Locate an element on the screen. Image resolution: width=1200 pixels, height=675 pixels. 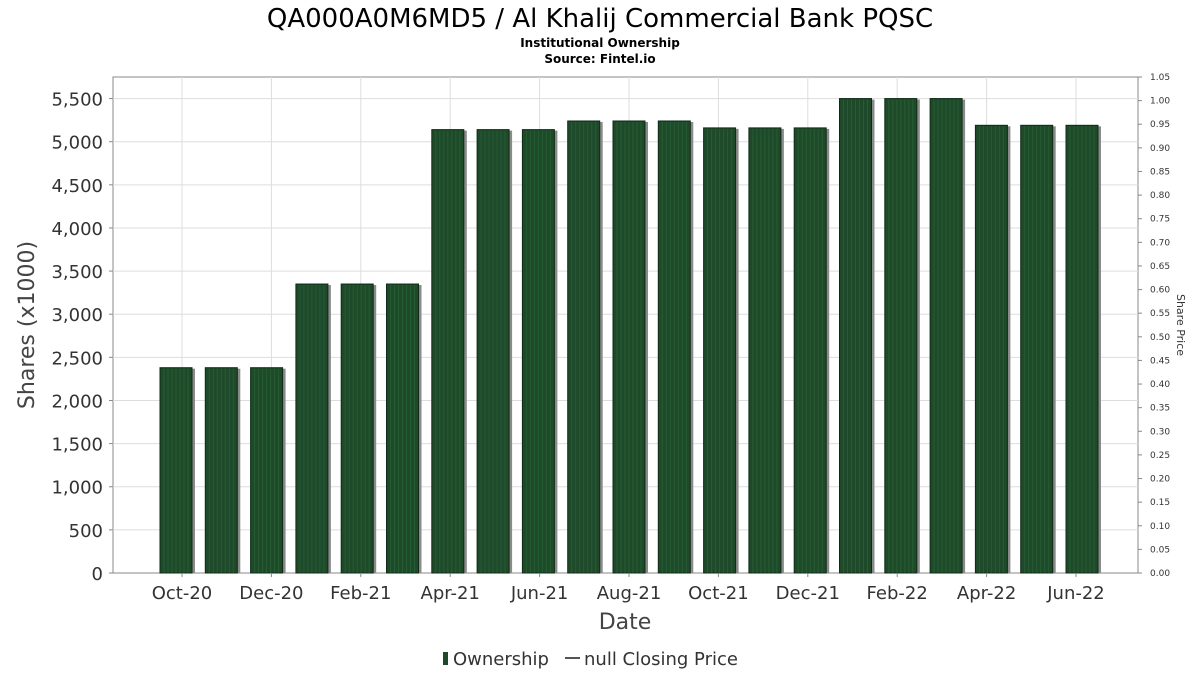
x-tick-label: Apr-22 is located at coordinates (986, 593).